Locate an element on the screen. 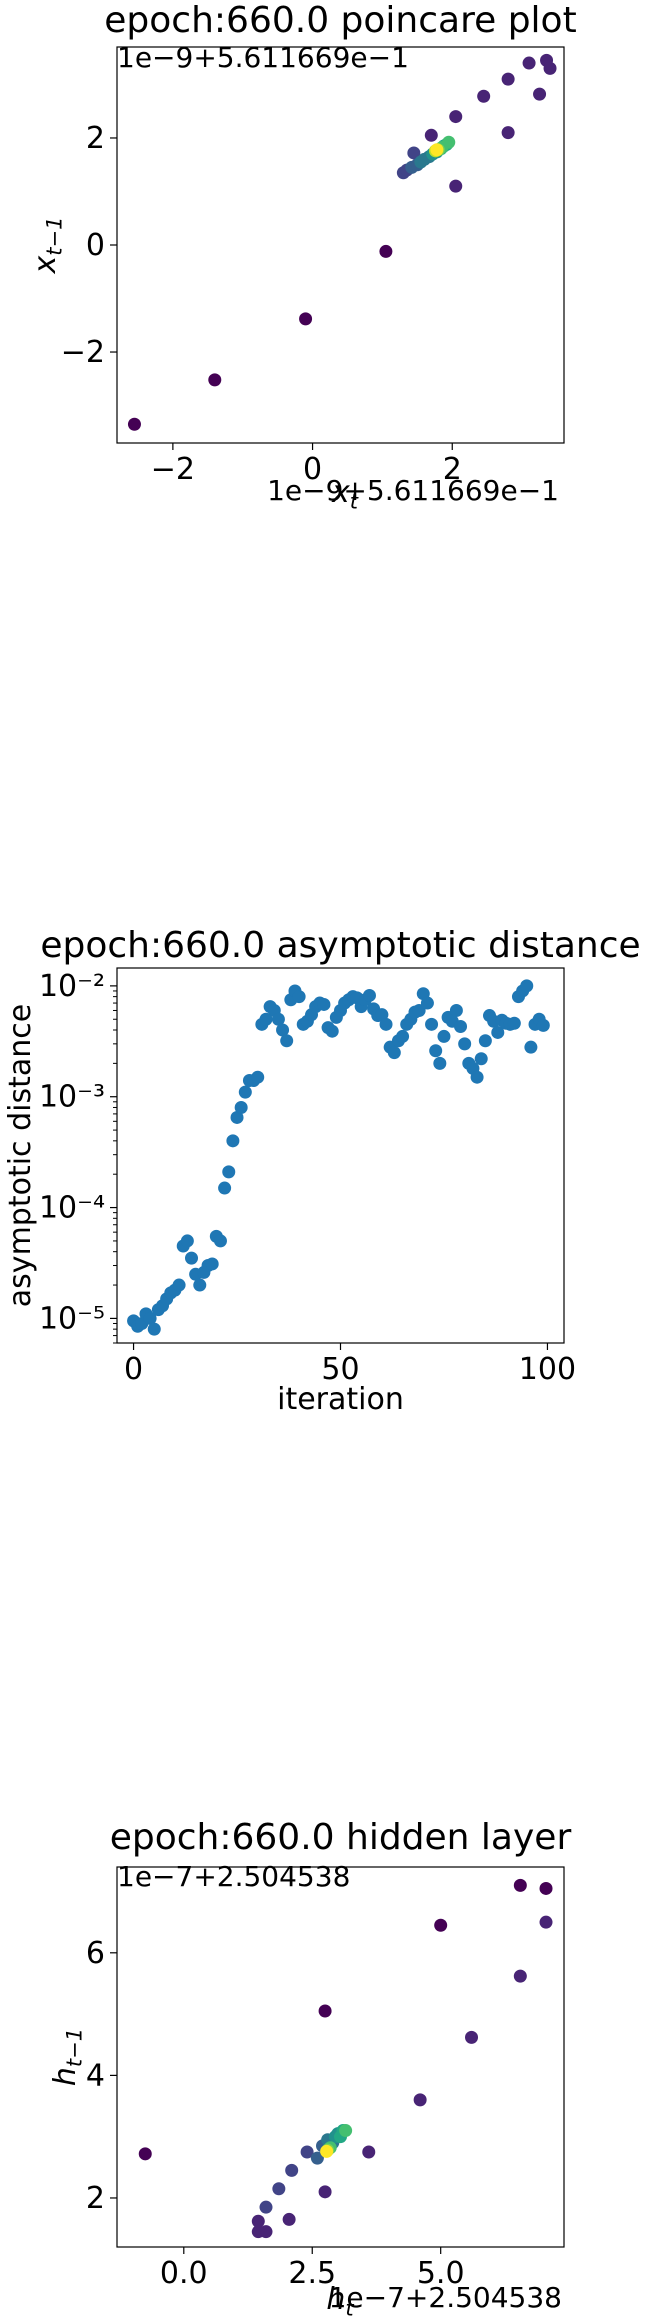 This screenshot has width=647, height=2323. x-axis-label: iteration is located at coordinates (340, 1399).